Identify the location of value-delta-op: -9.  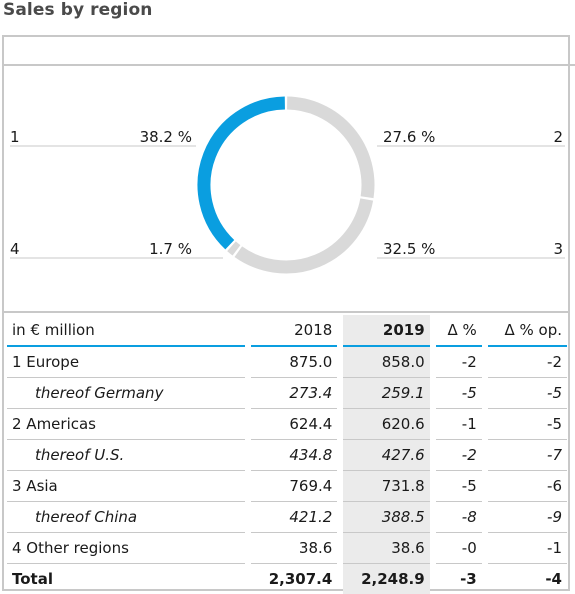
(527, 517).